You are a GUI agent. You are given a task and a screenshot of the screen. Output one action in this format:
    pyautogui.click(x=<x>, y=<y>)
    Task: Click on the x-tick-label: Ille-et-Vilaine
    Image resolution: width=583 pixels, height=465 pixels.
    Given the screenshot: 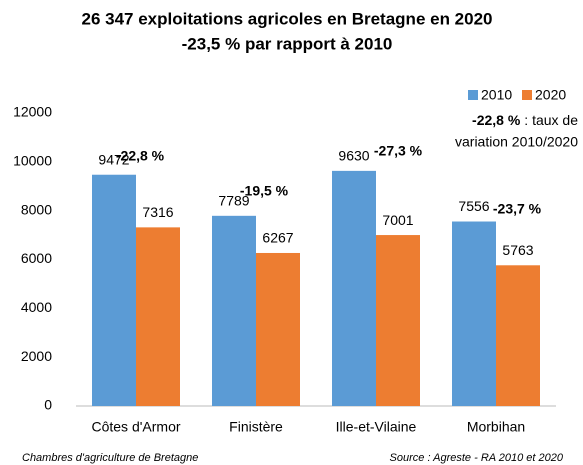 What is the action you would take?
    pyautogui.click(x=376, y=427)
    